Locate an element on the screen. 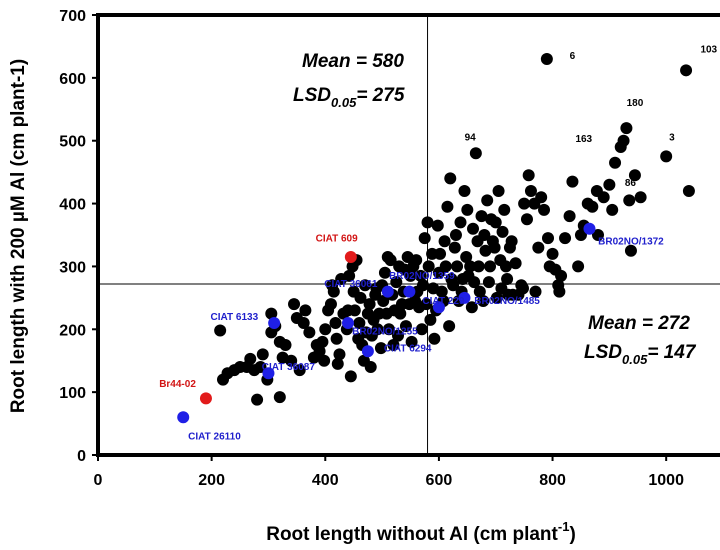 The height and width of the screenshot is (550, 720). point-label: BR02NO/1359 is located at coordinates (422, 276).